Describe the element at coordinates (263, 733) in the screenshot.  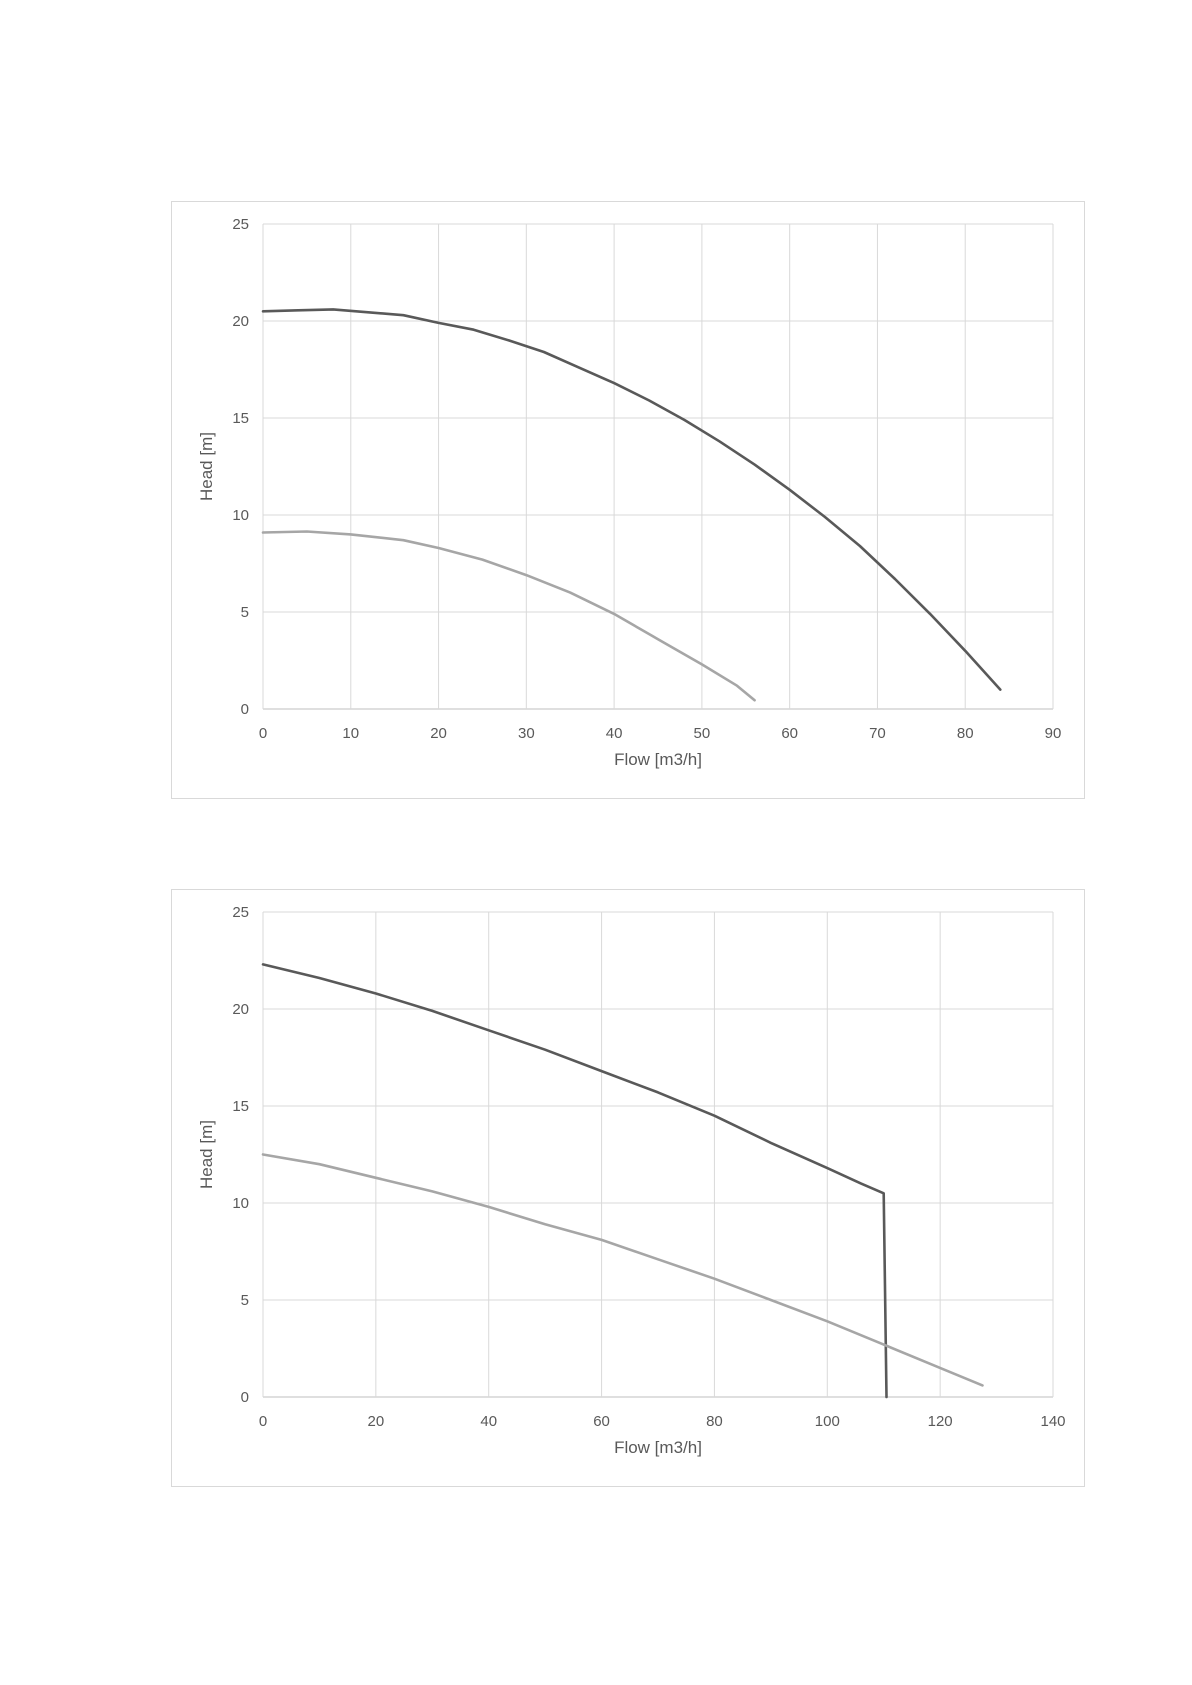
I see `chart-1-x-tick-label: 0` at that location.